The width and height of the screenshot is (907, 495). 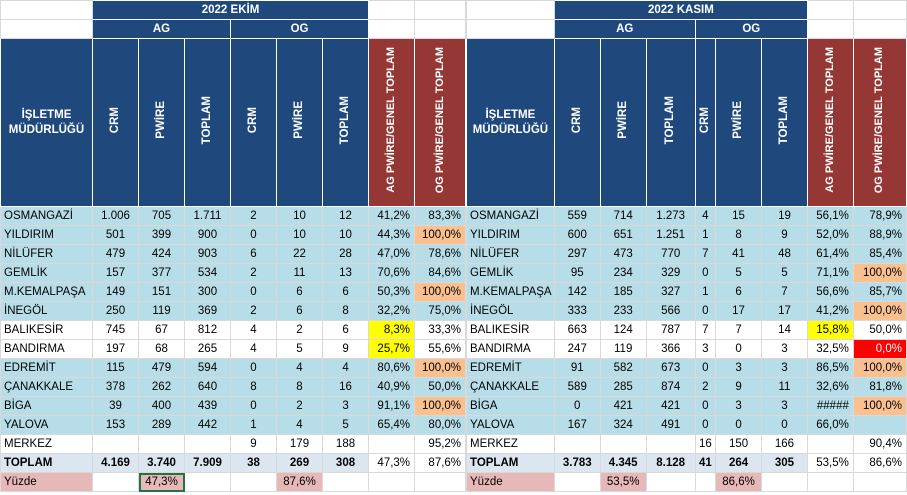 I want to click on value-cell: 71,1%, so click(x=830, y=273).